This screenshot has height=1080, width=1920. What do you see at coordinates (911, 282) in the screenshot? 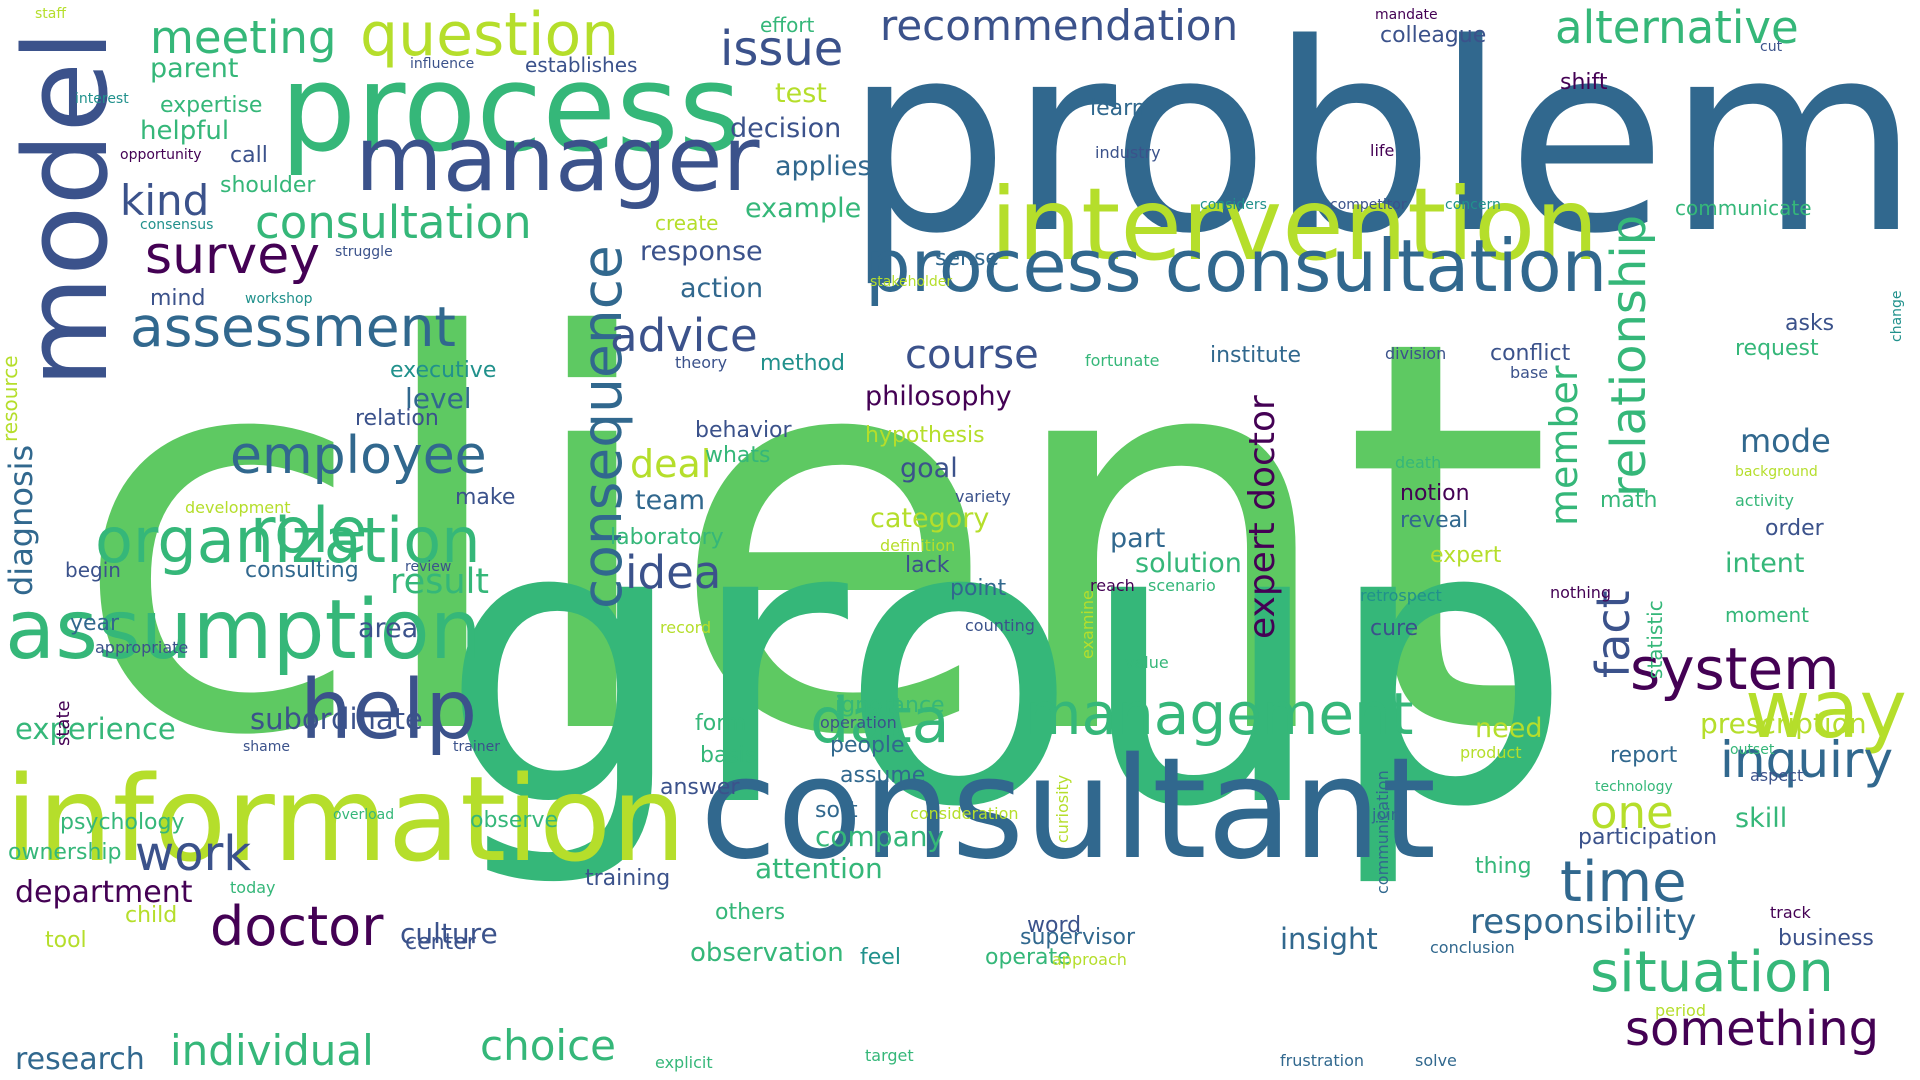
I see `cloud-word: stakeholder` at bounding box center [911, 282].